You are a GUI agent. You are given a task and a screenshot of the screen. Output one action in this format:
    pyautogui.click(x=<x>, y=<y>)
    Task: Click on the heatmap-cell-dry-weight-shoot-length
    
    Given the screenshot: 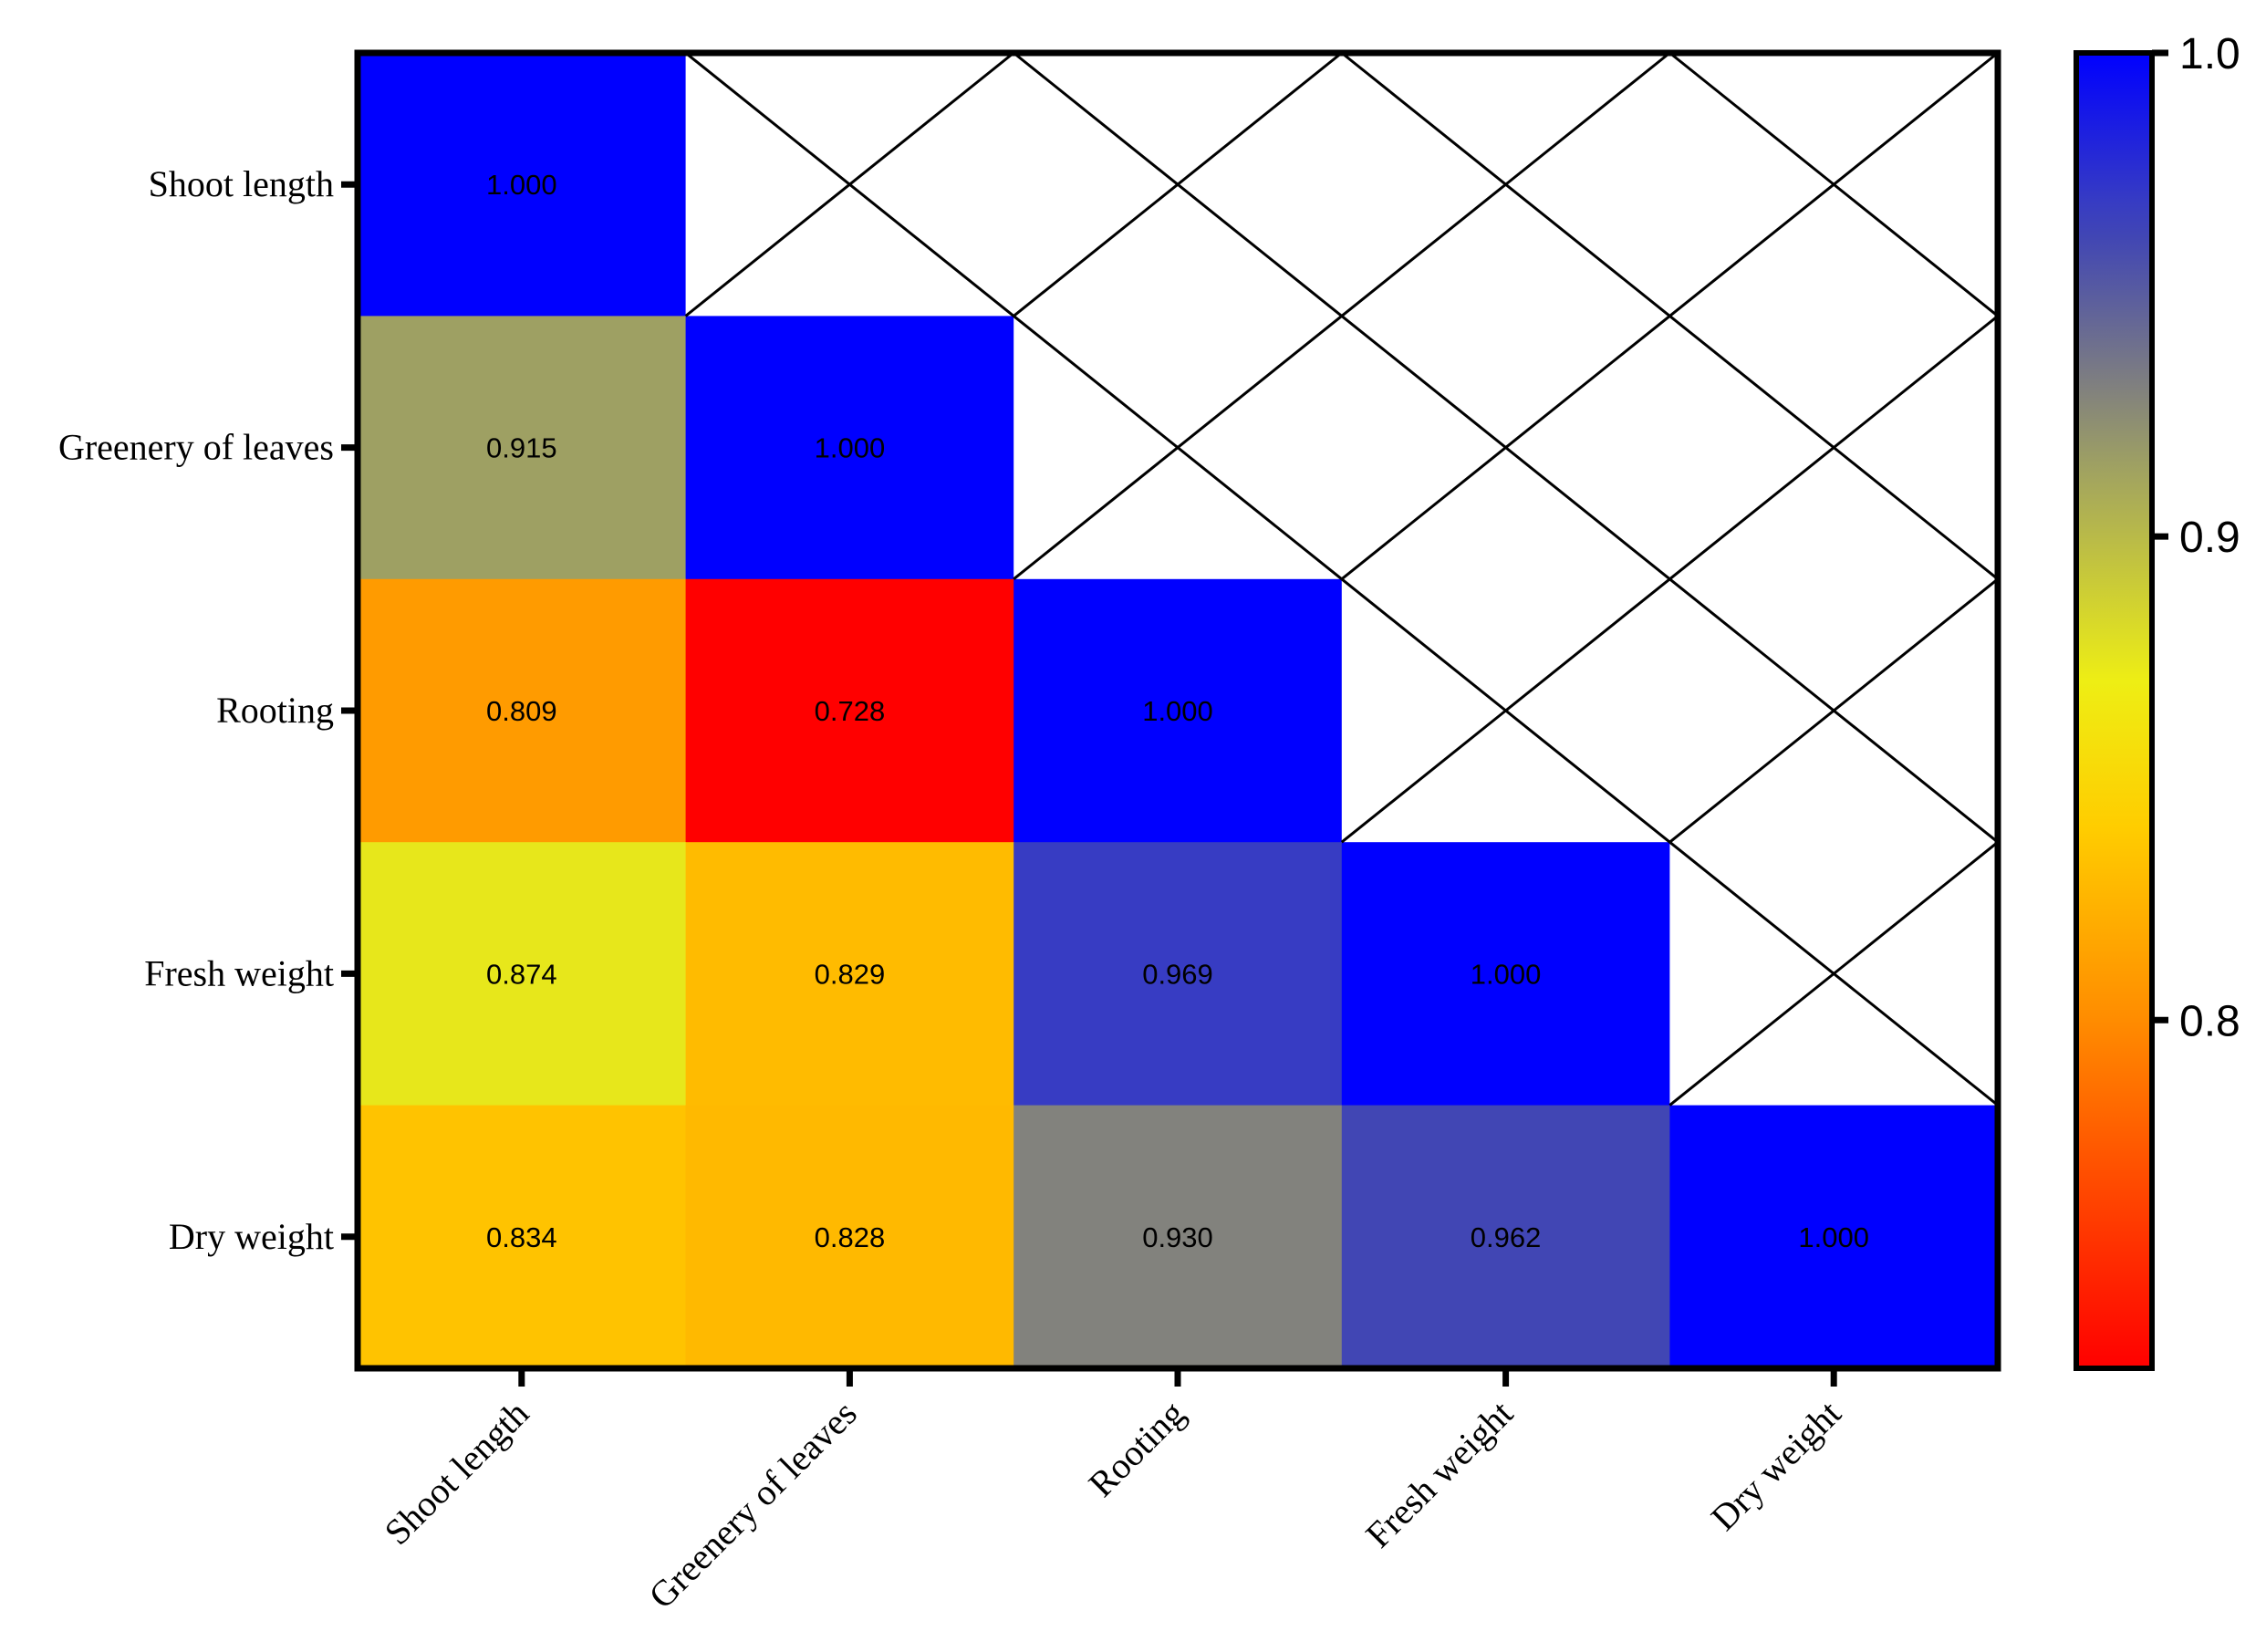 What is the action you would take?
    pyautogui.click(x=523, y=1237)
    